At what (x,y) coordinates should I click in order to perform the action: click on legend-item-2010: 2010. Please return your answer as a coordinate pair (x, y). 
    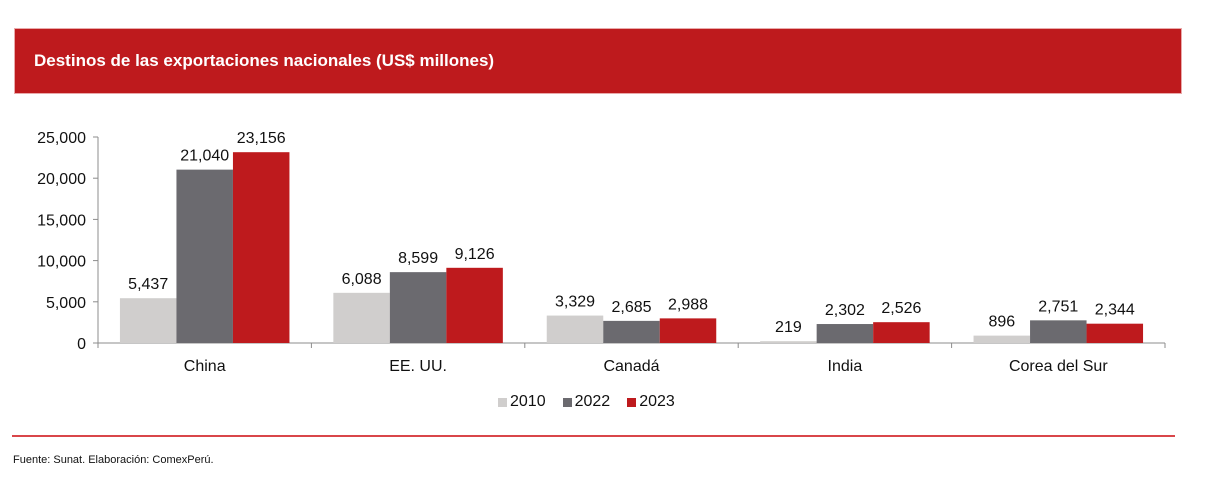
    Looking at the image, I should click on (522, 402).